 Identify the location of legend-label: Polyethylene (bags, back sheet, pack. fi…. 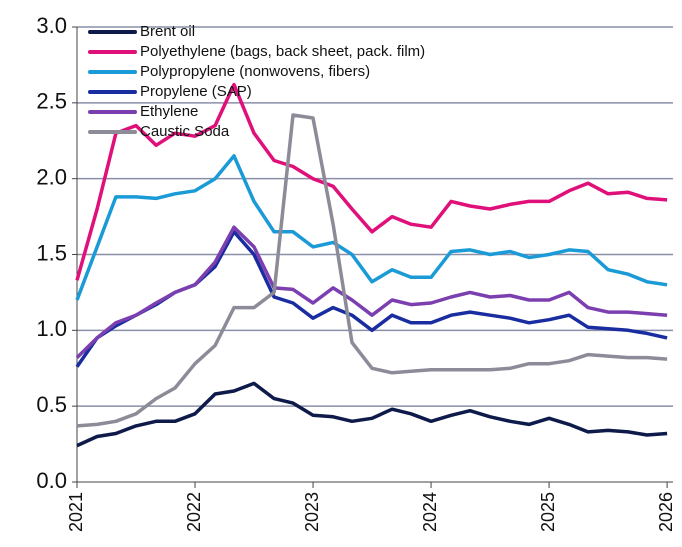
(282, 51).